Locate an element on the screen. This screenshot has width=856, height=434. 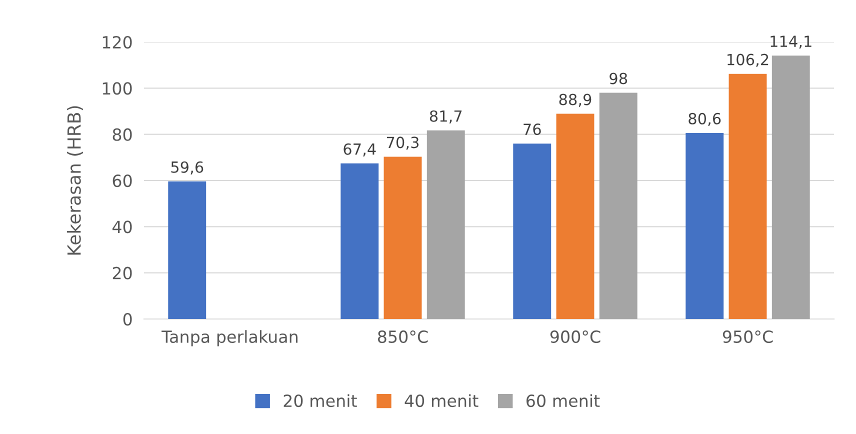
y-tick-label: 60 is located at coordinates (122, 181).